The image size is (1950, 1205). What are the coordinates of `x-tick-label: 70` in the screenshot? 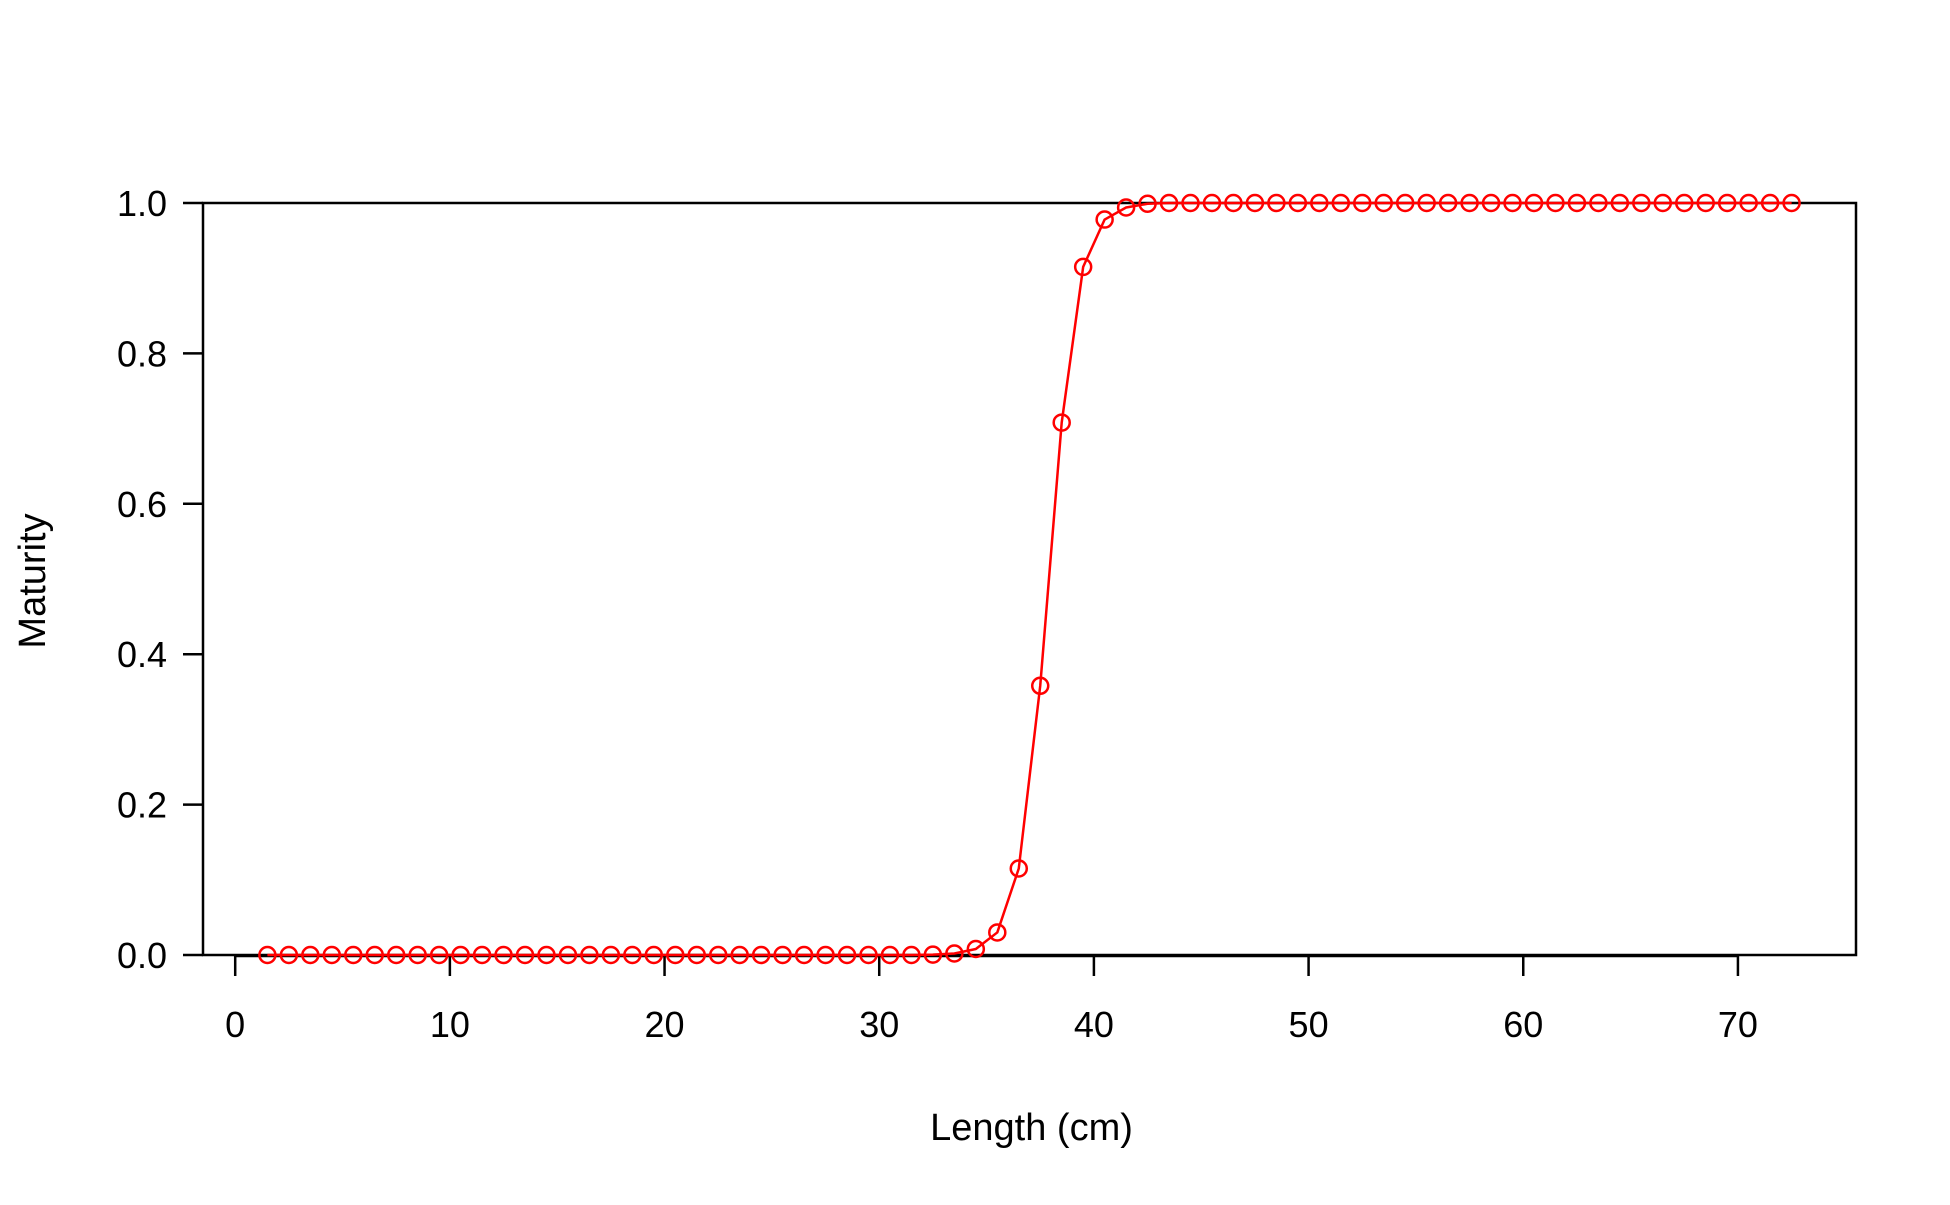 It's located at (1738, 1024).